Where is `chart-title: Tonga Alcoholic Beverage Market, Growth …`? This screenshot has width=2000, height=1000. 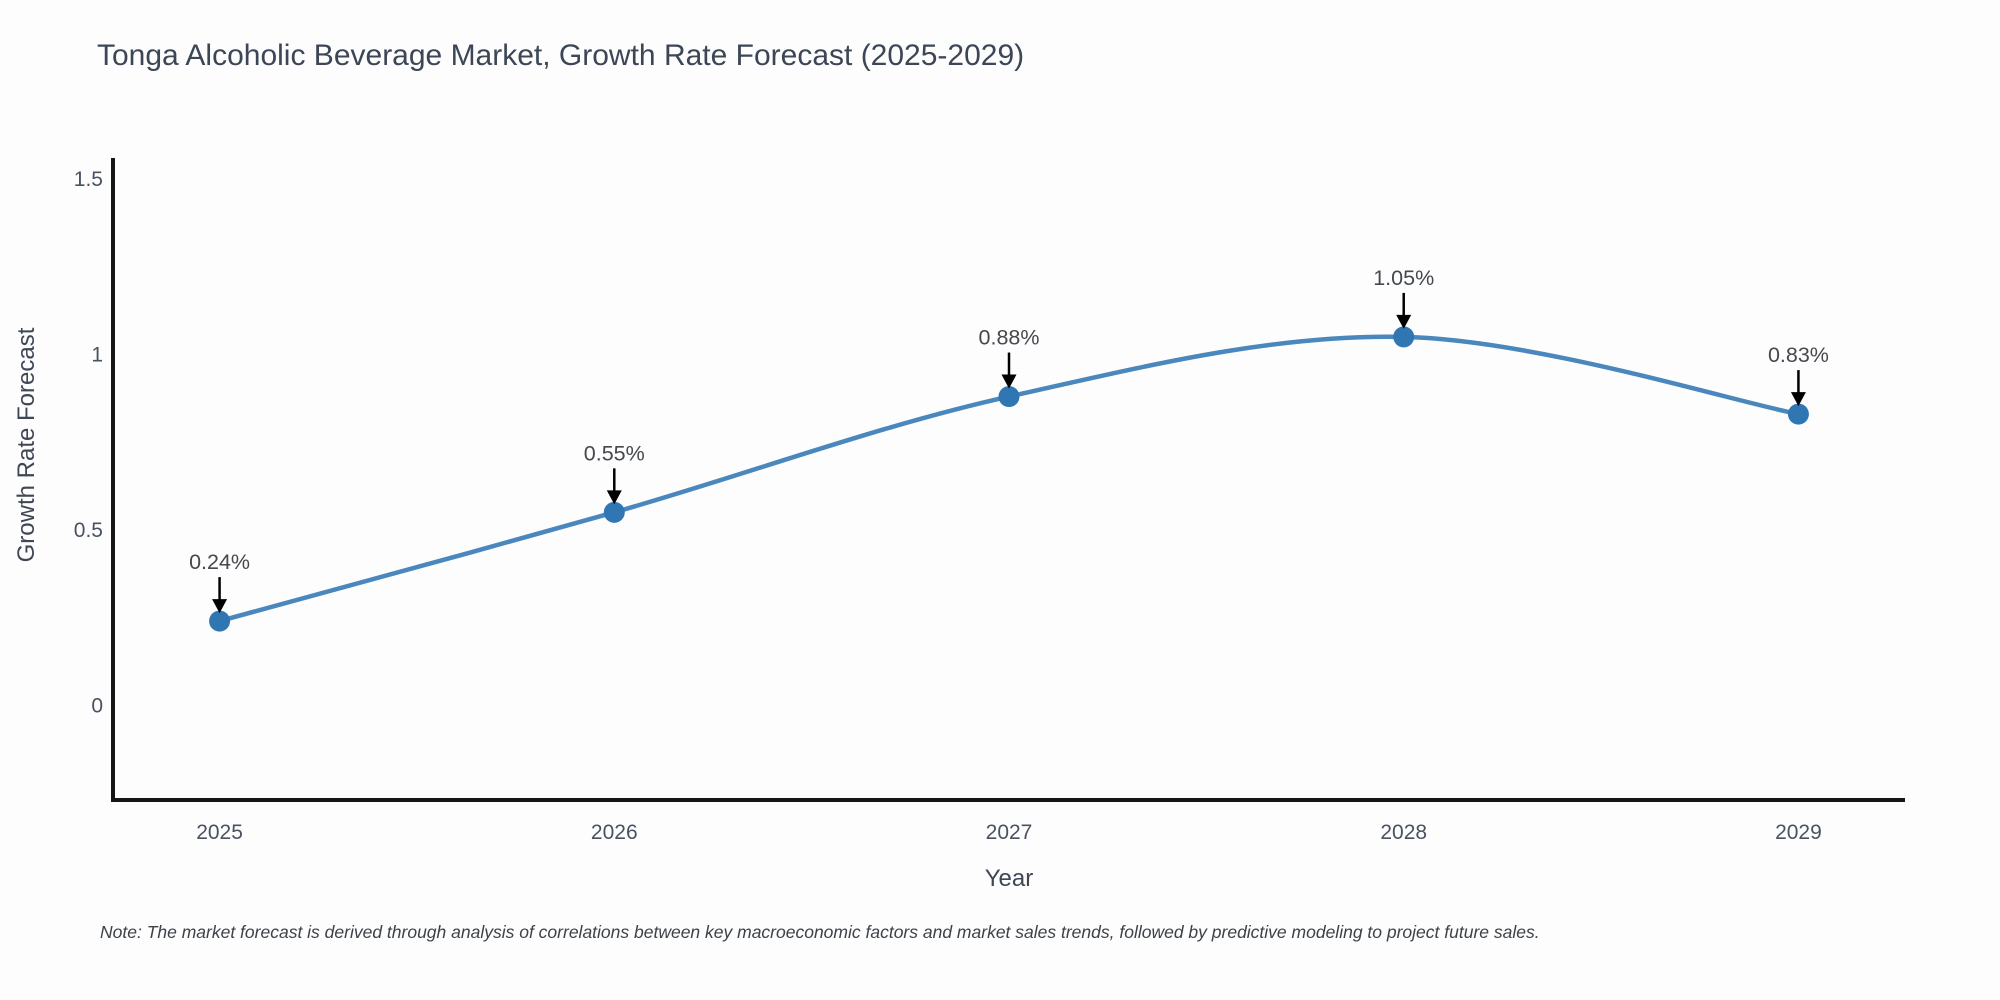 chart-title: Tonga Alcoholic Beverage Market, Growth … is located at coordinates (560, 55).